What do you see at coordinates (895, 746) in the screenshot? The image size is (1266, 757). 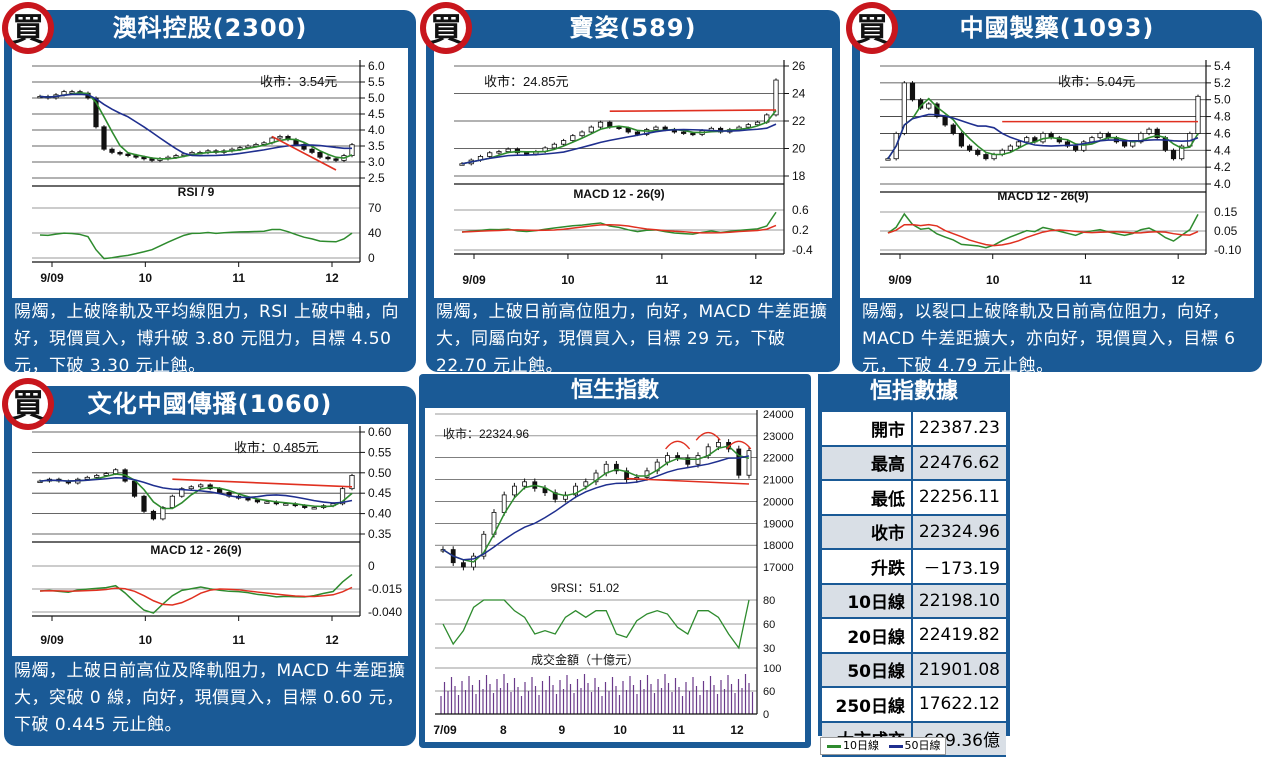 I see `ma50-swatch` at bounding box center [895, 746].